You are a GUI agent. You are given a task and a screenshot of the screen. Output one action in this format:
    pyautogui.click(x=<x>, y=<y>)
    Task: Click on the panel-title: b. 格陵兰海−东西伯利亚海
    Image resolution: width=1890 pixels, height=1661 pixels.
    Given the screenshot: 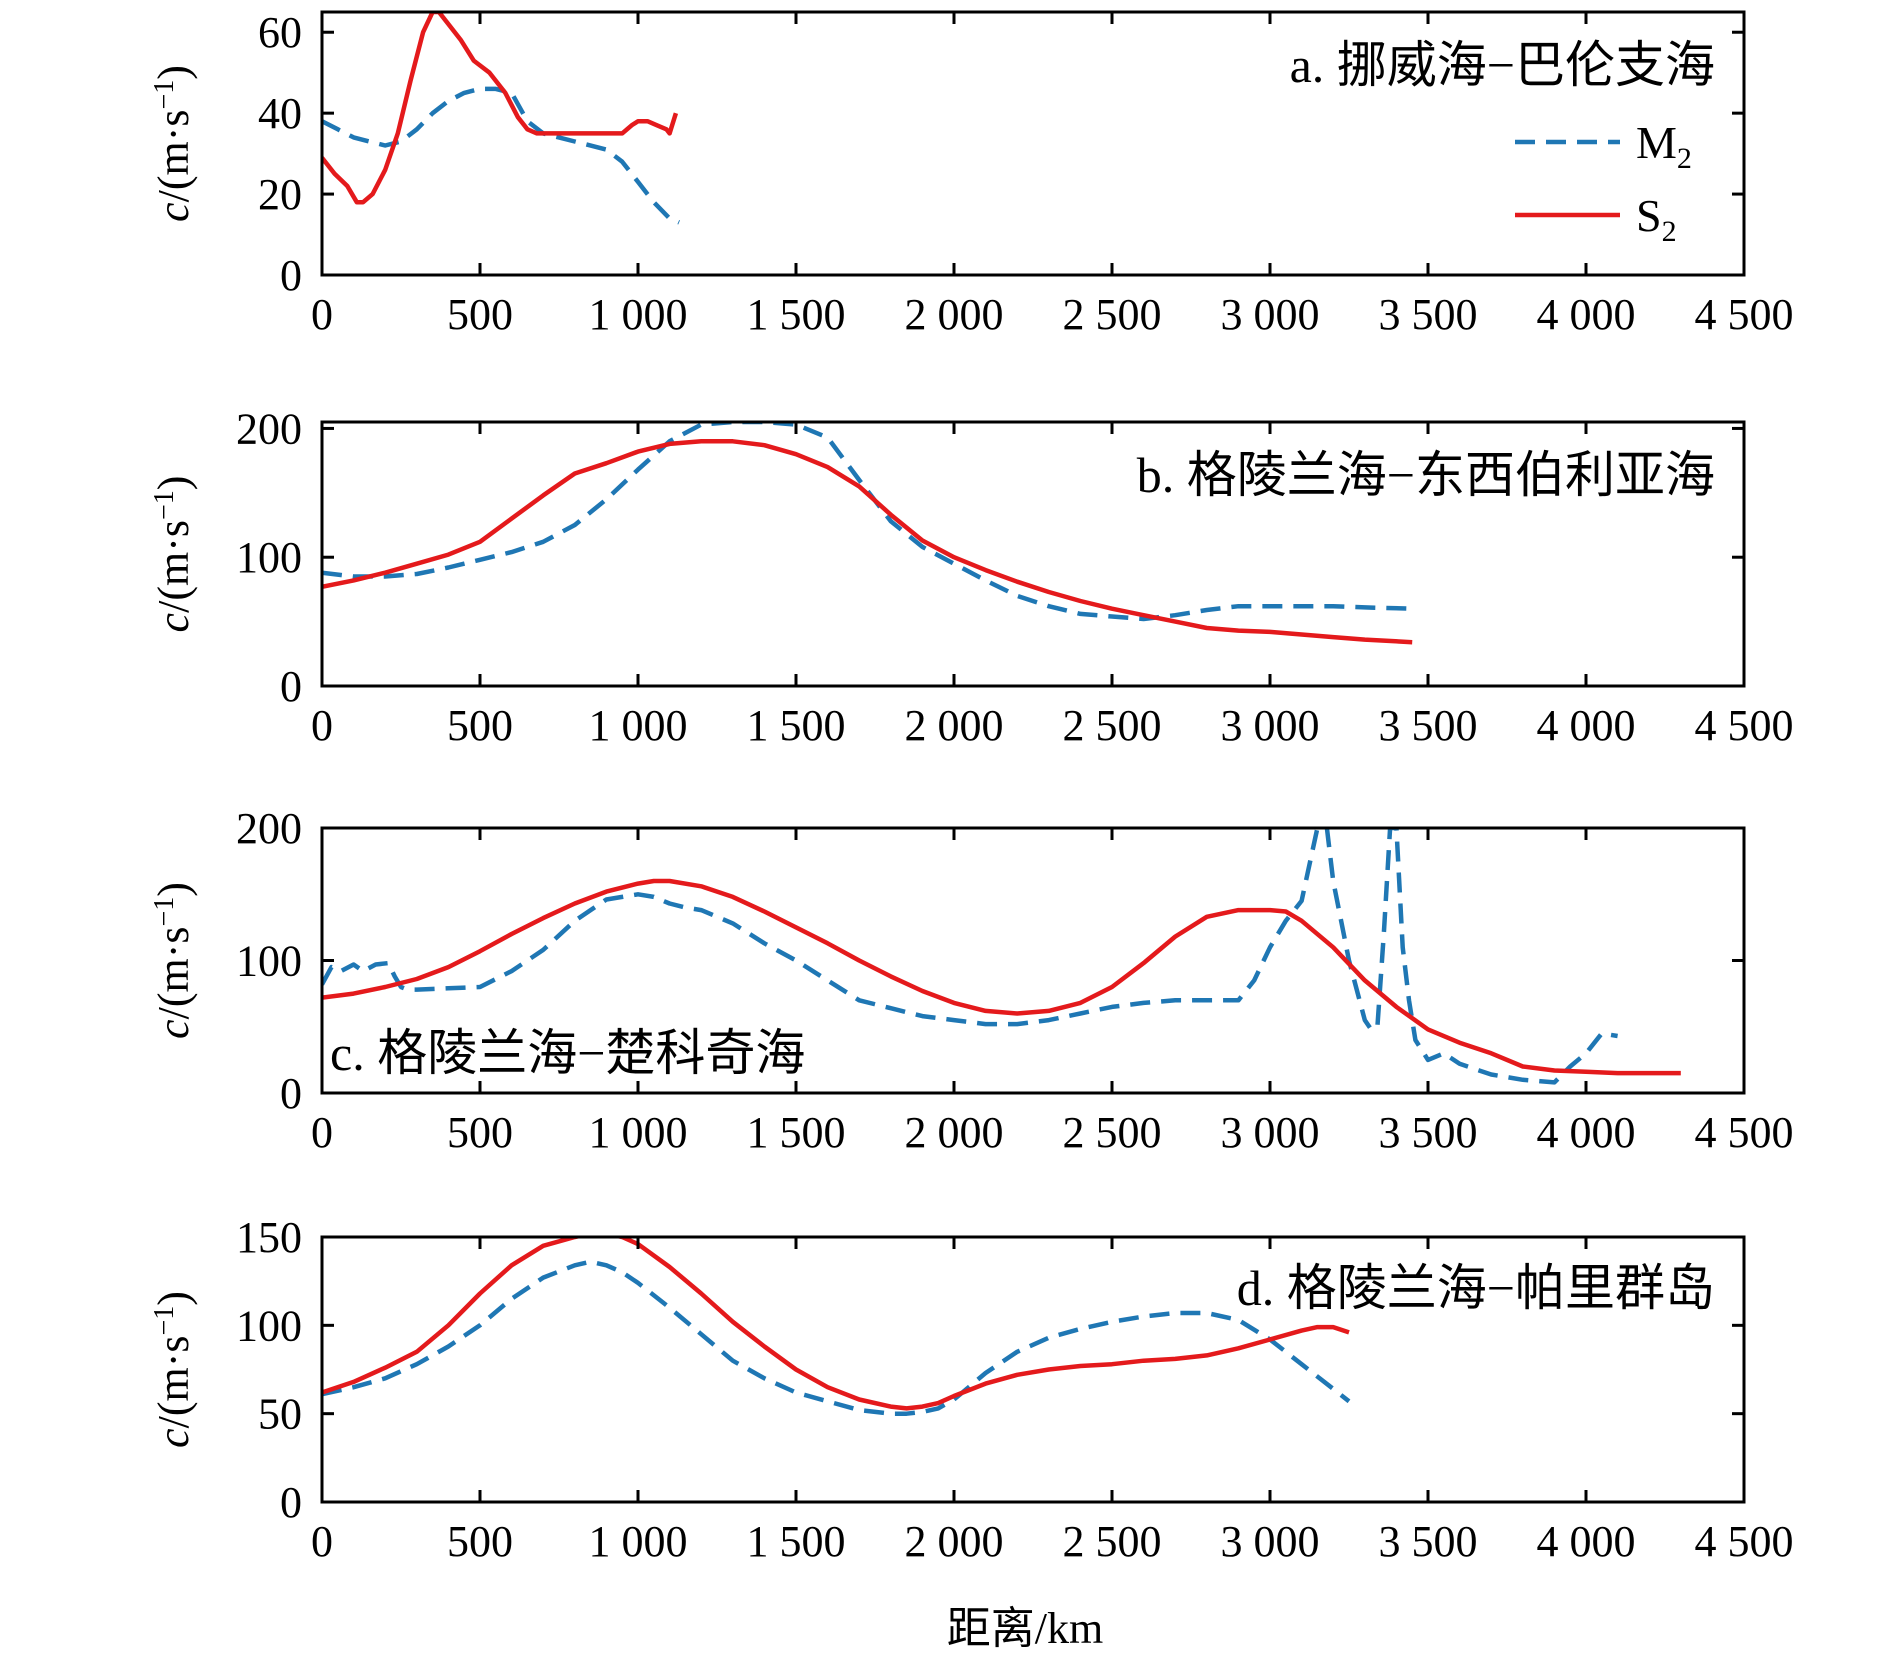 What is the action you would take?
    pyautogui.click(x=1426, y=475)
    